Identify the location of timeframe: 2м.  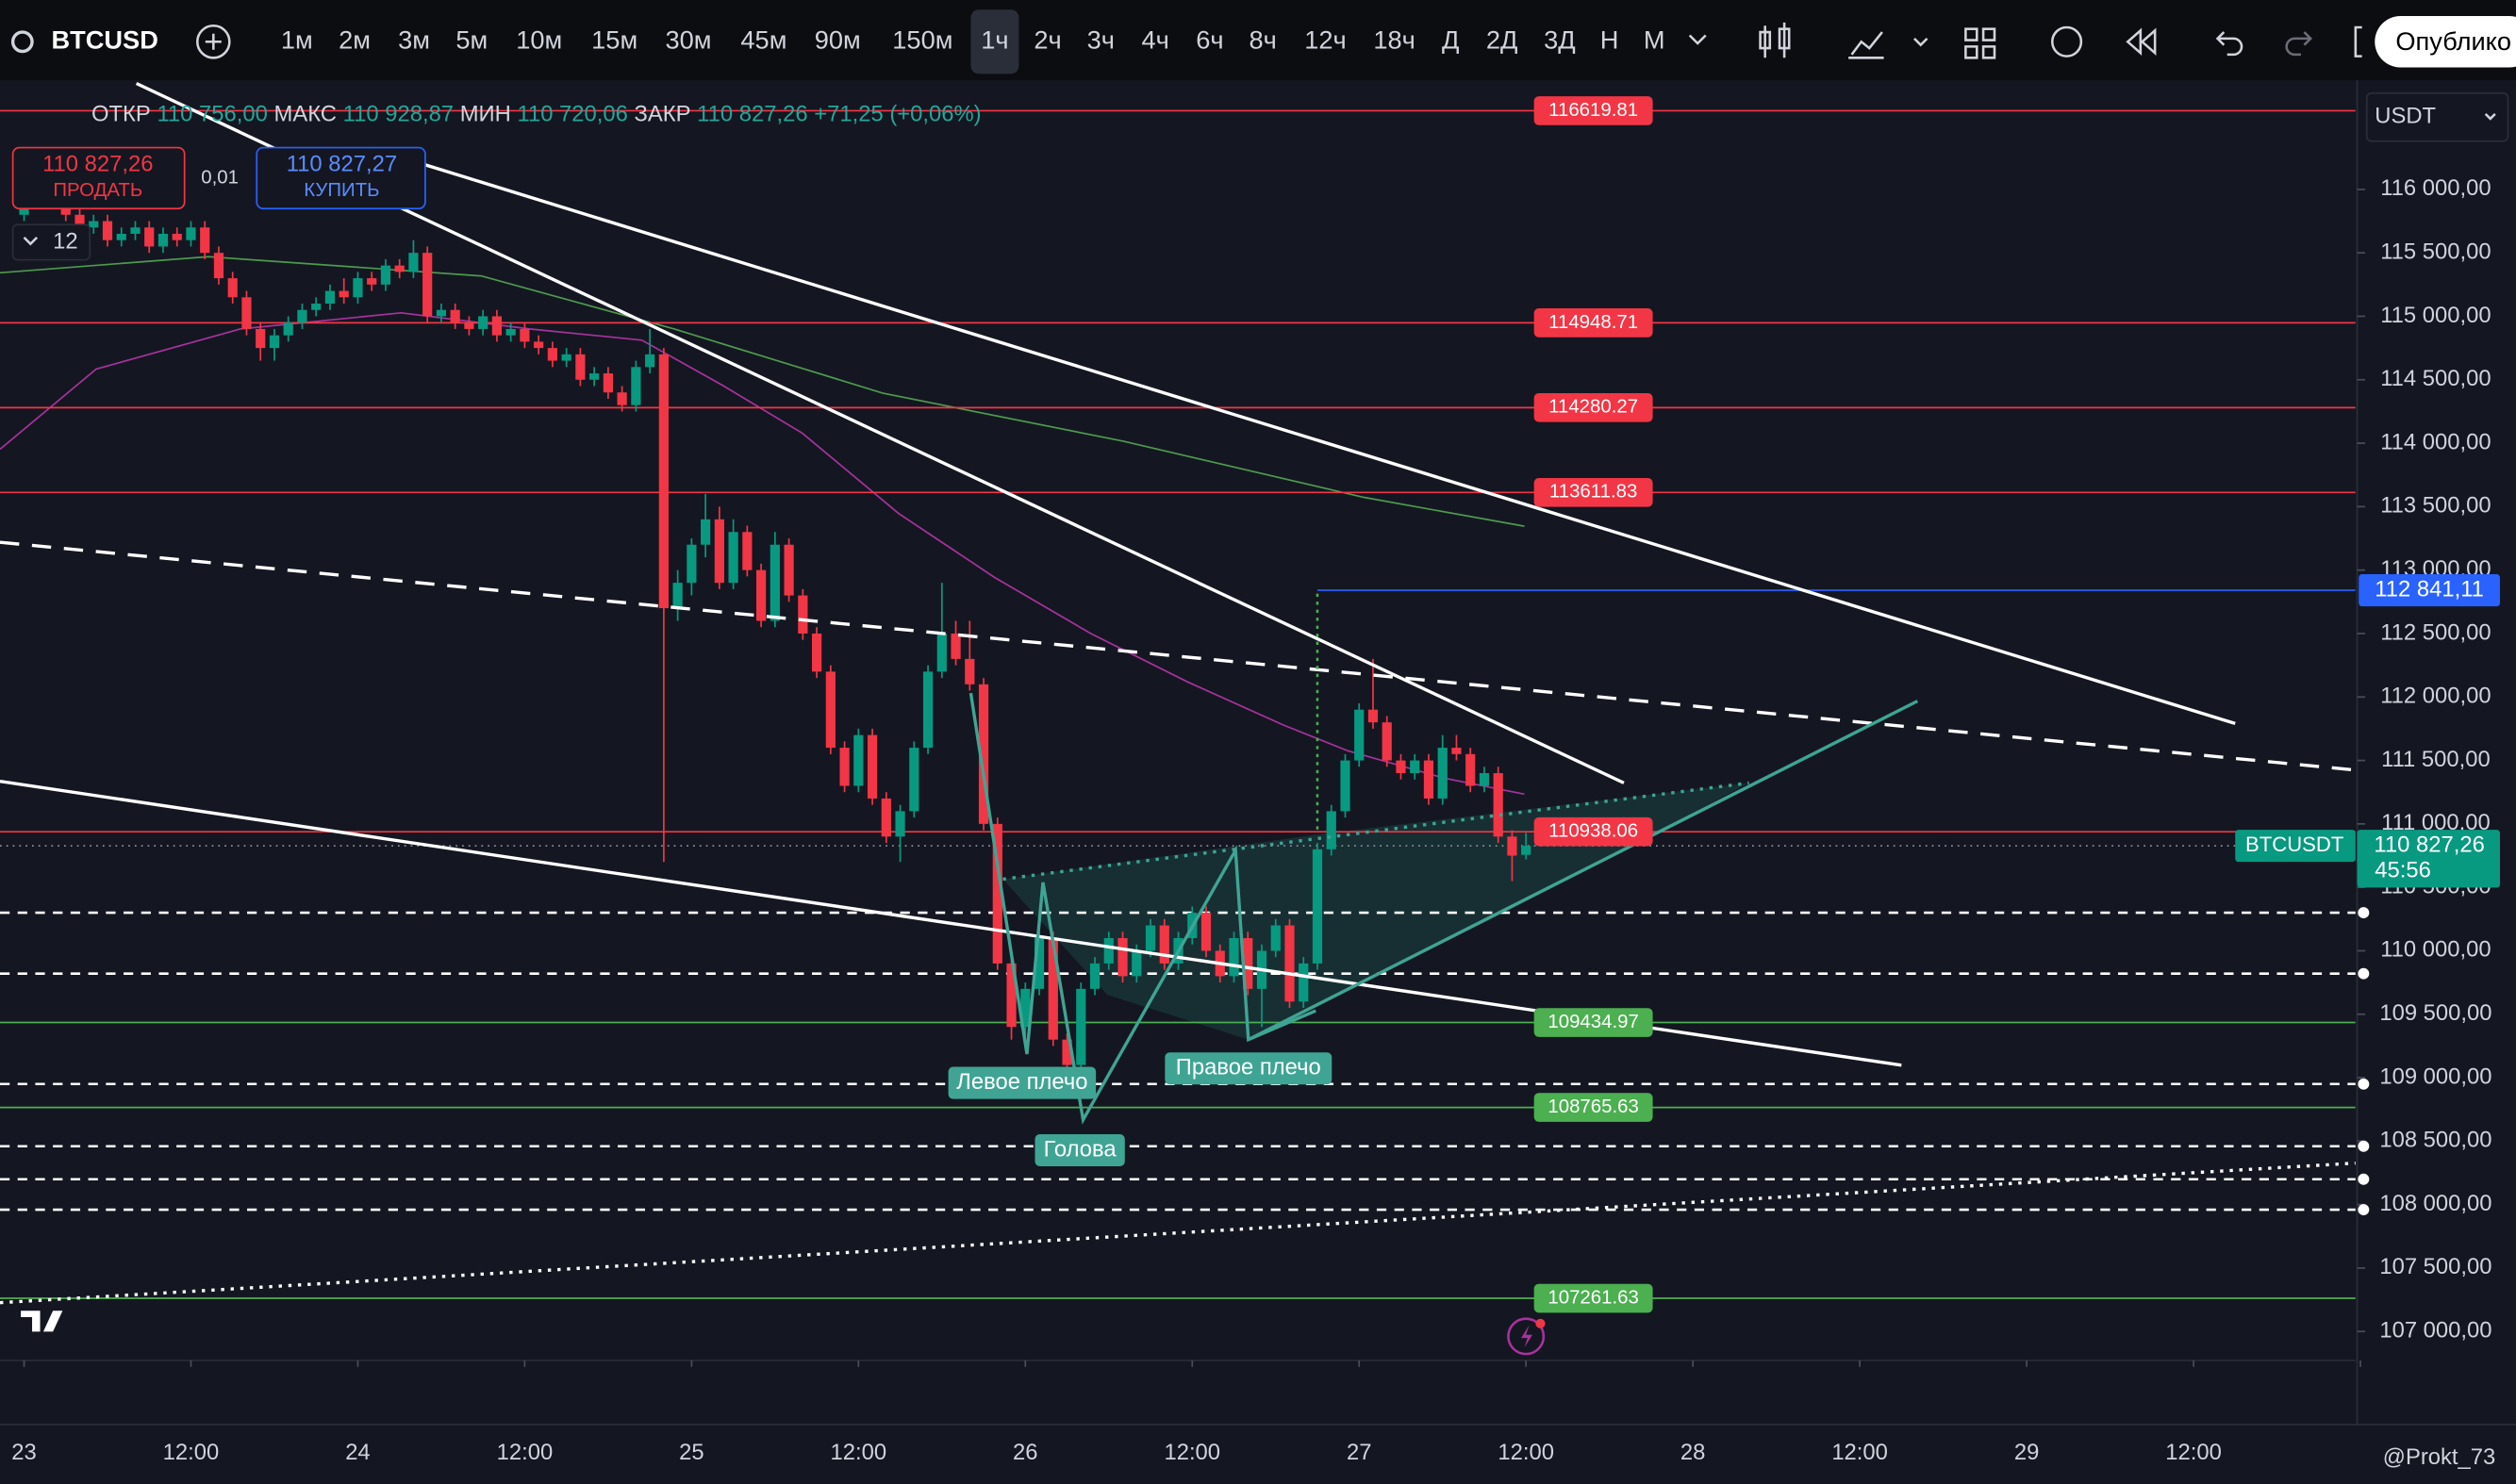
(355, 39).